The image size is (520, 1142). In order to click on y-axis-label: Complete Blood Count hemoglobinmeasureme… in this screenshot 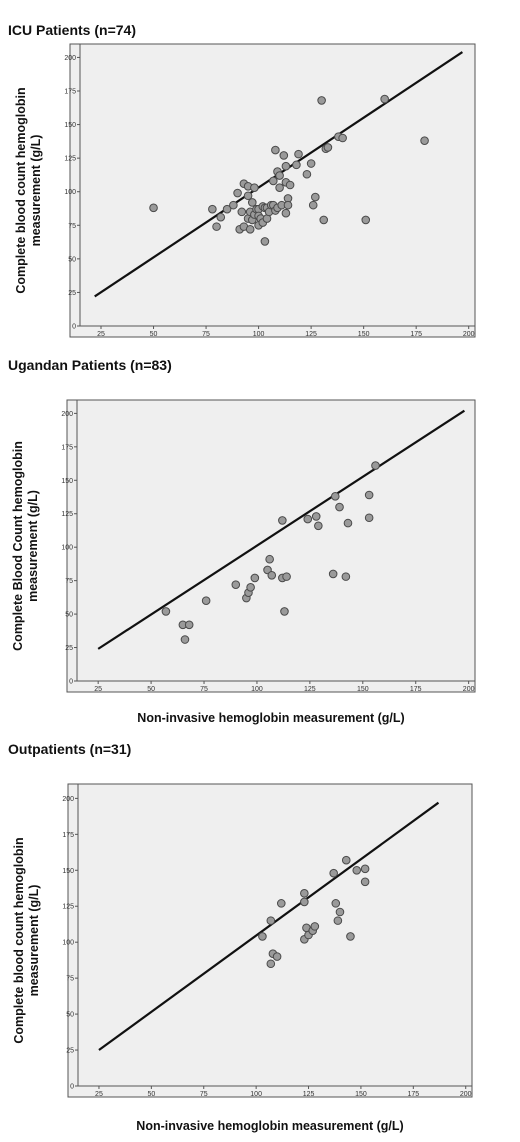, I will do `click(25, 546)`.